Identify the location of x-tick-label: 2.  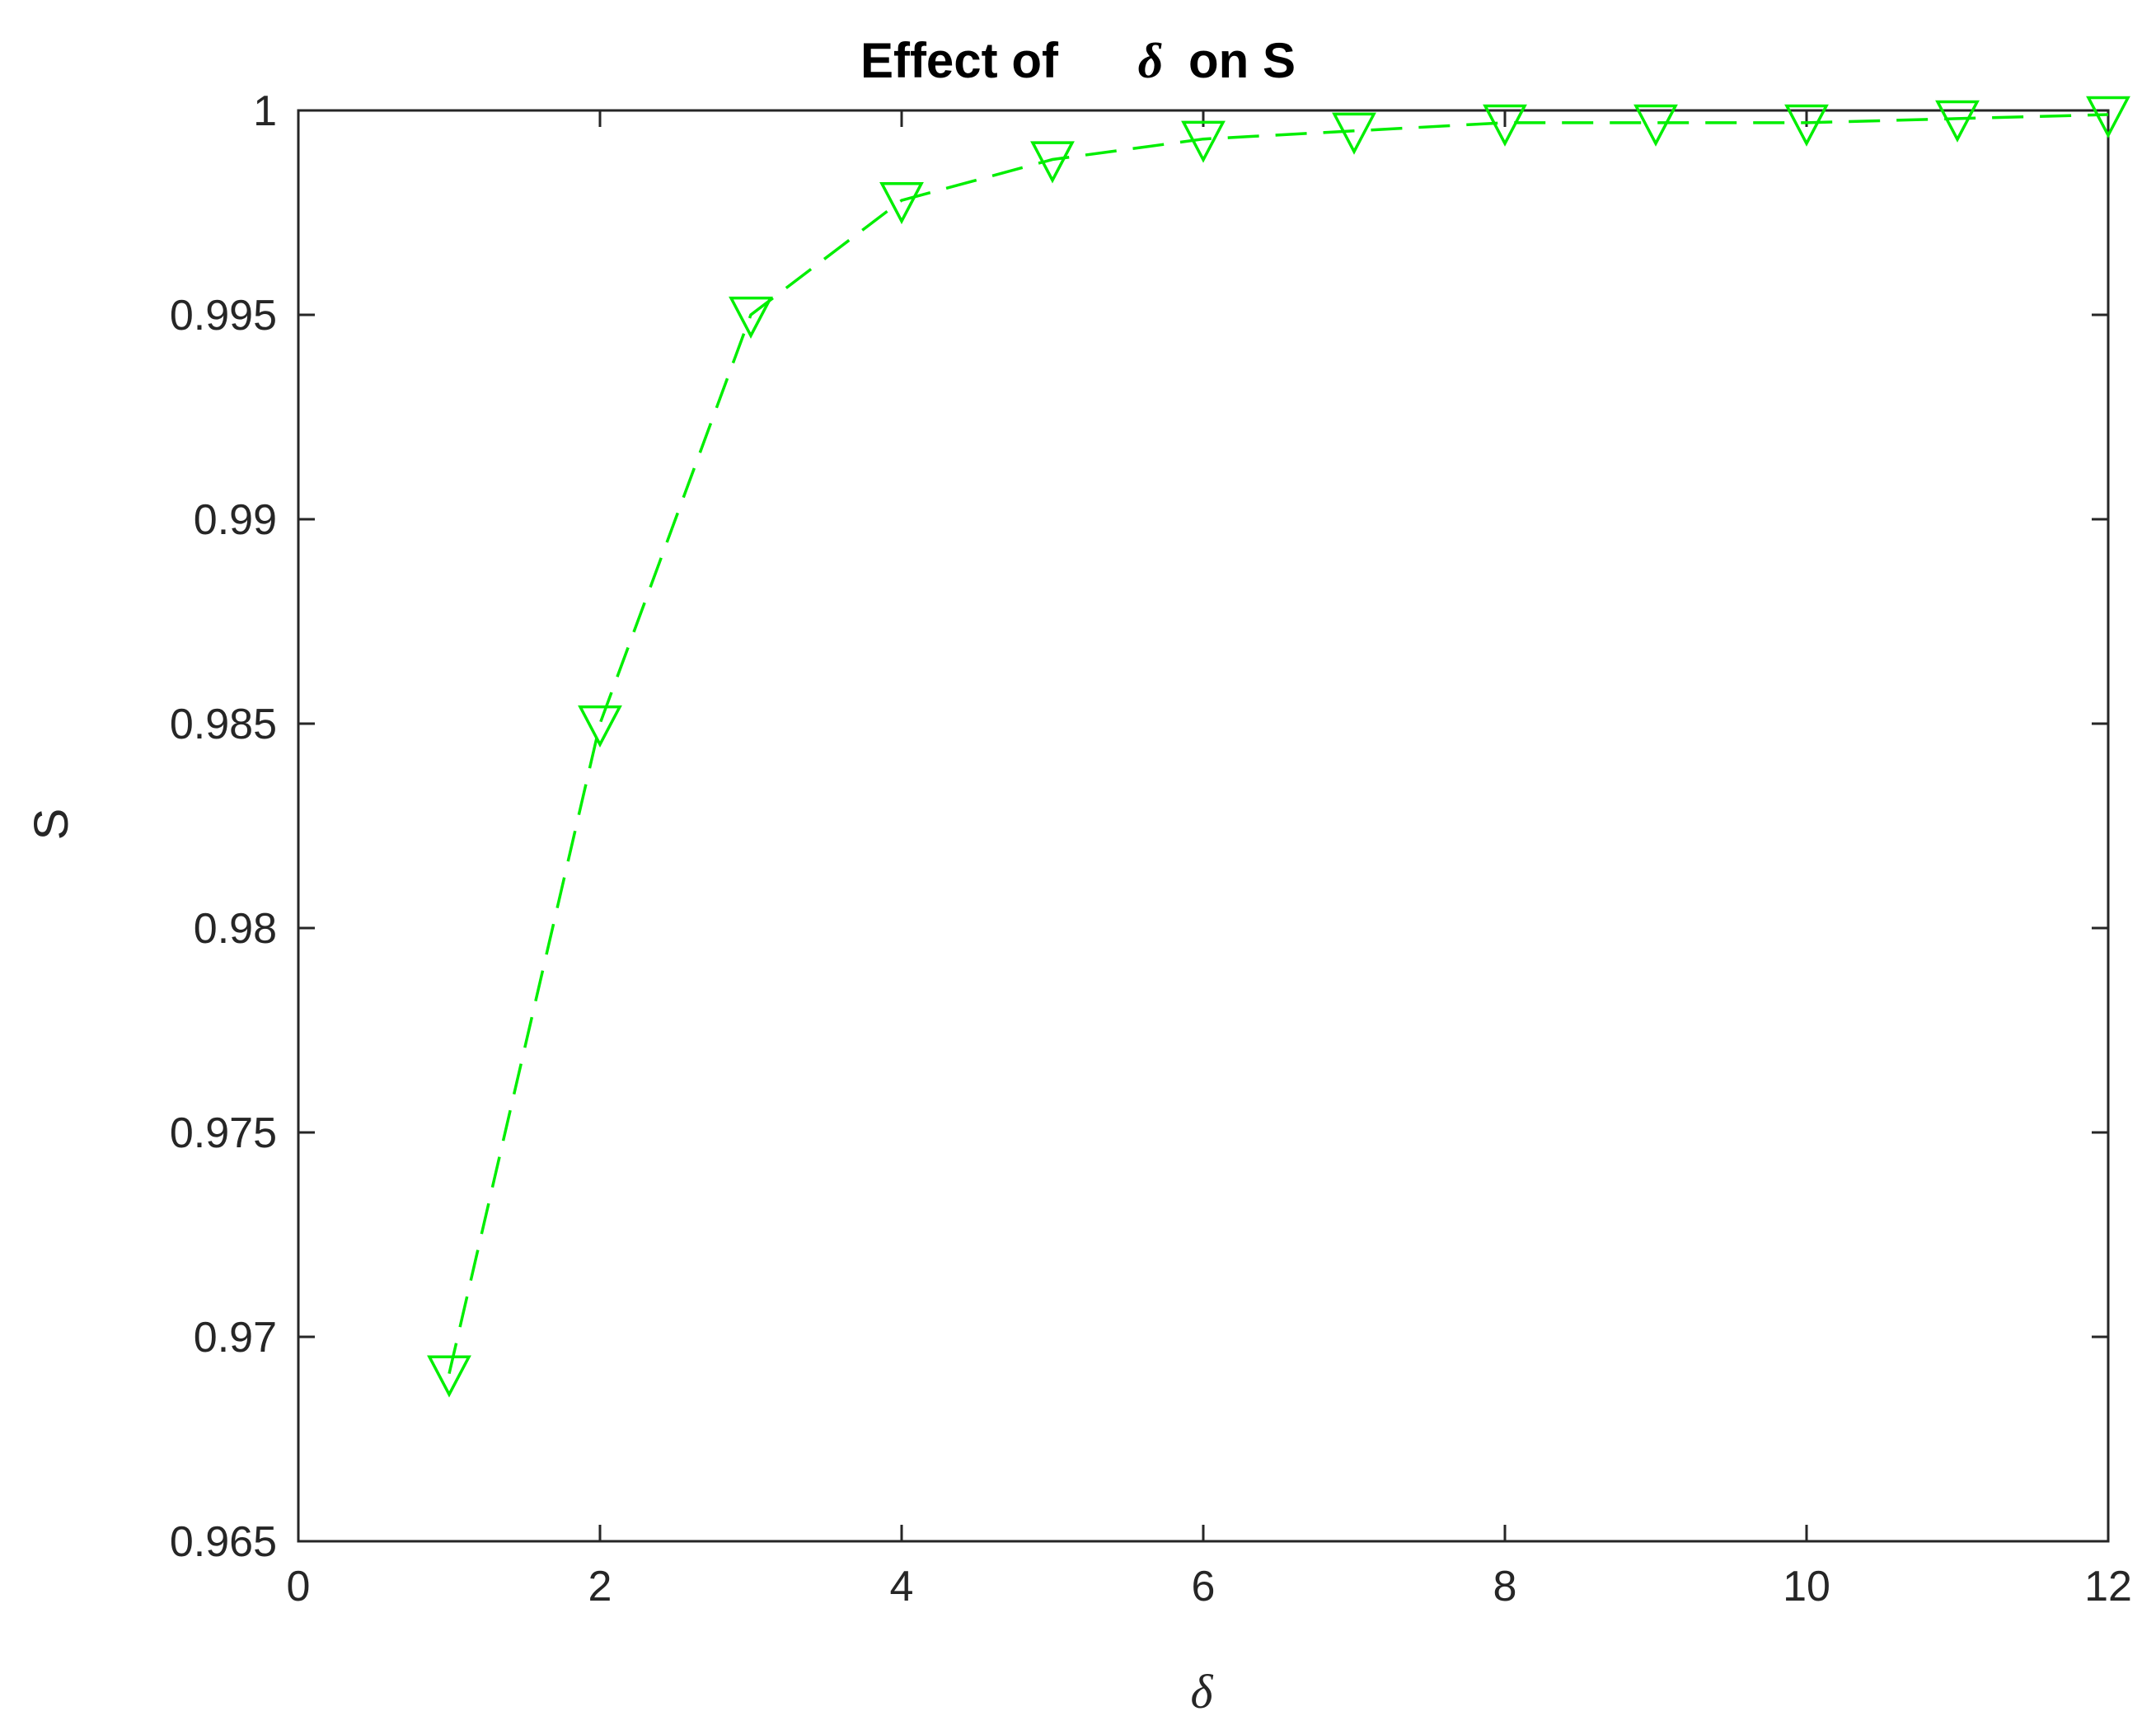
(600, 1586).